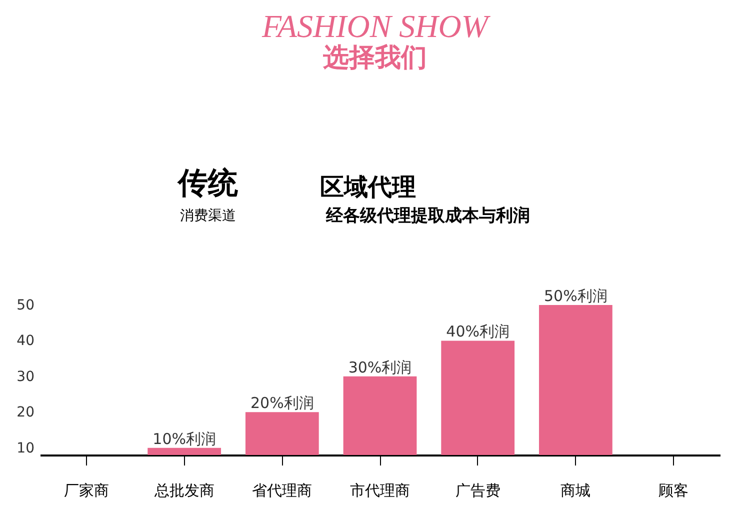  Describe the element at coordinates (380, 491) in the screenshot. I see `x-tick-label: 市代理商` at that location.